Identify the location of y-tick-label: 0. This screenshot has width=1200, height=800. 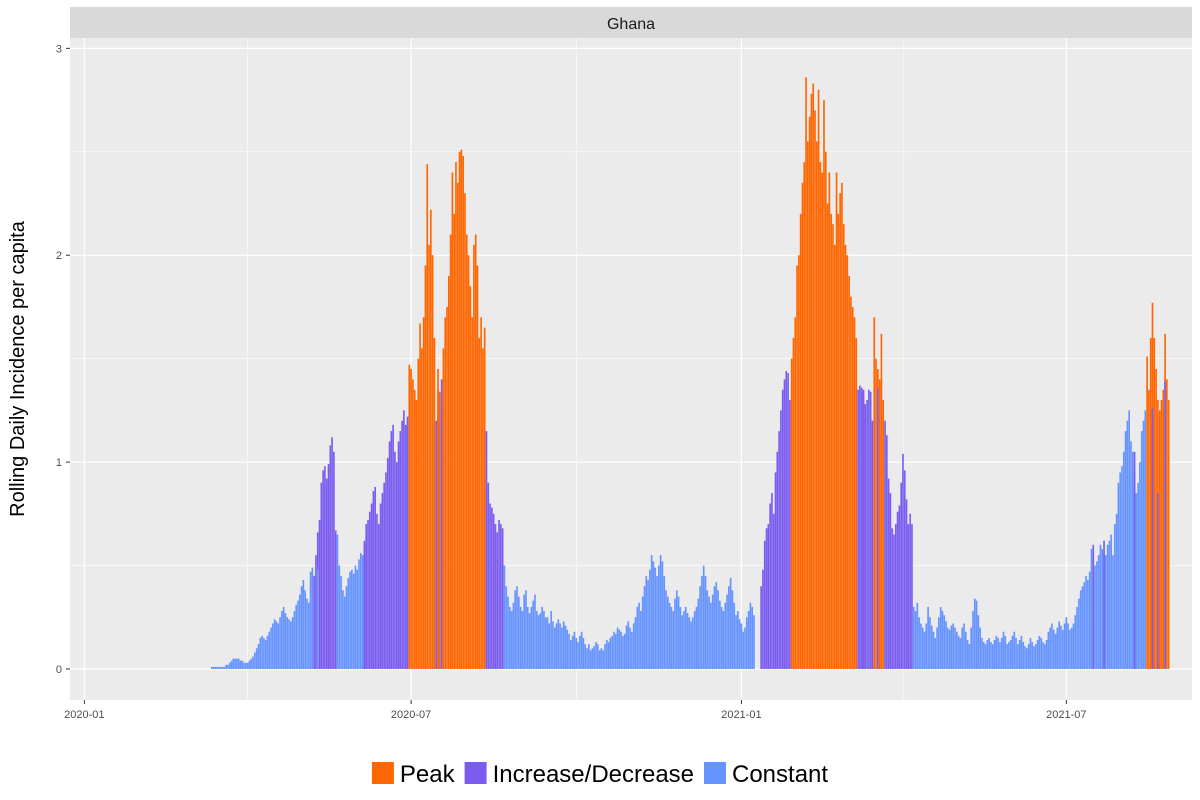
(59, 670).